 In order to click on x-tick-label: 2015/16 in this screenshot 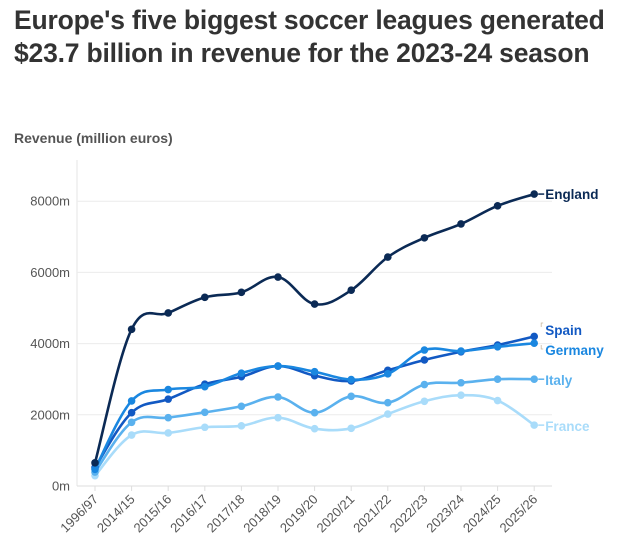, I will do `click(152, 514)`.